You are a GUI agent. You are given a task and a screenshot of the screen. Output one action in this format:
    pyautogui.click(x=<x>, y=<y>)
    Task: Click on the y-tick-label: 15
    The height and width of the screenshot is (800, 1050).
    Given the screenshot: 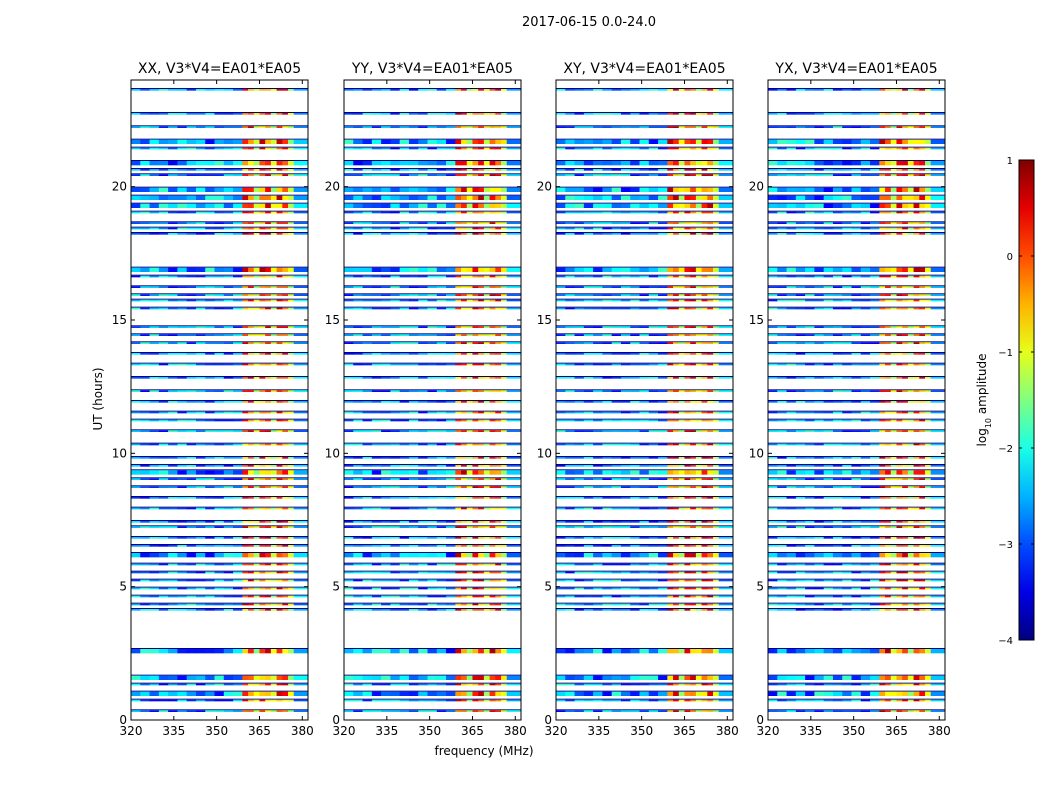 What is the action you would take?
    pyautogui.click(x=544, y=320)
    